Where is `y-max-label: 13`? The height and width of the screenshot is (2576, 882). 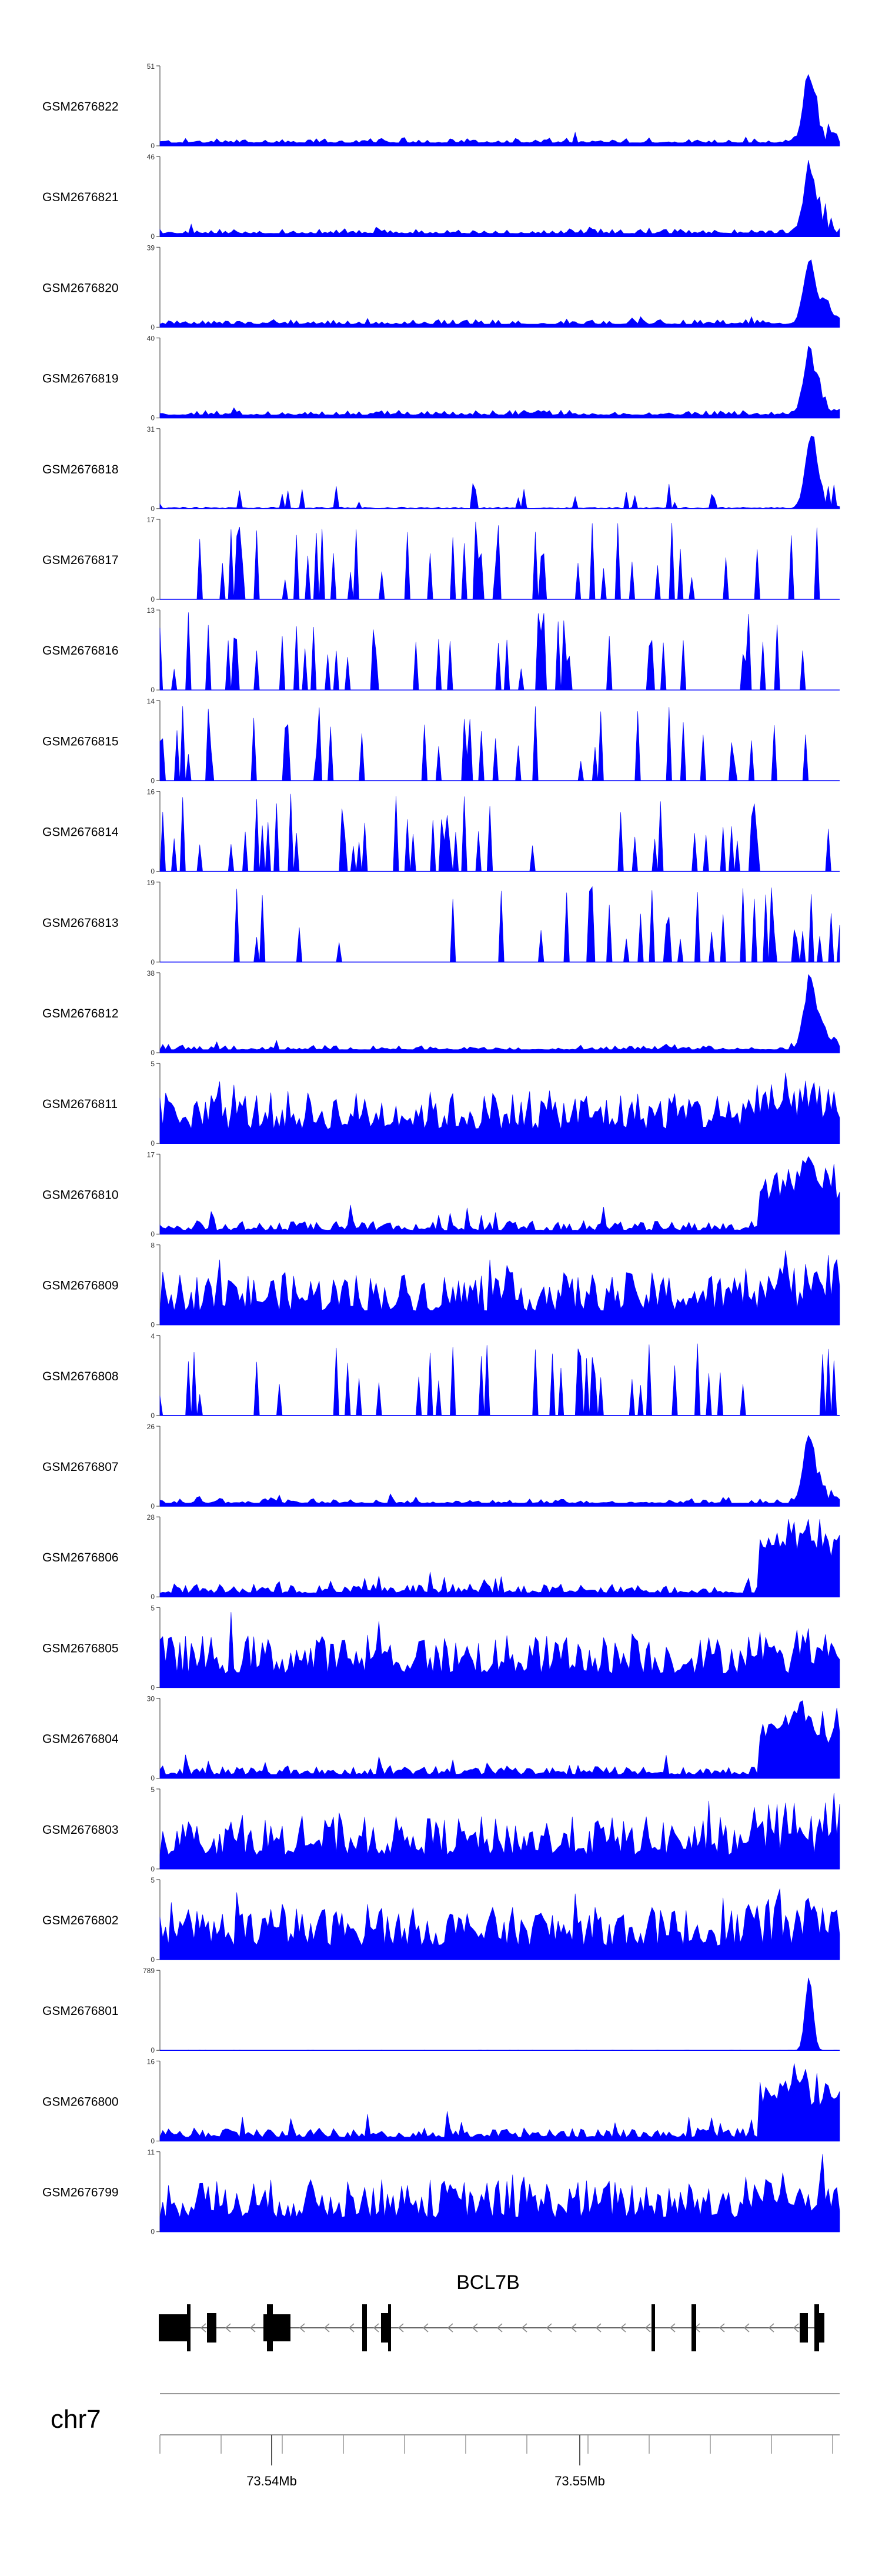
y-max-label: 13 is located at coordinates (151, 610).